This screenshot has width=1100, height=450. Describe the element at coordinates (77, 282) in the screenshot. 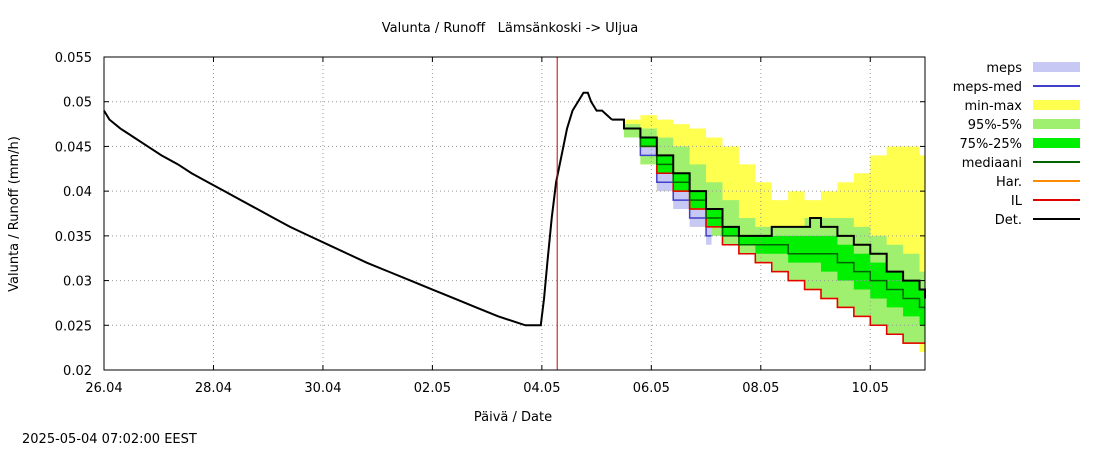

I see `y-tick-label-2: 0.03` at that location.